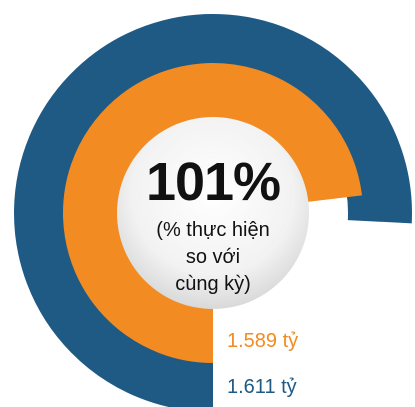  I want to click on center-caption-line-3: cùng kỳ), so click(213, 284).